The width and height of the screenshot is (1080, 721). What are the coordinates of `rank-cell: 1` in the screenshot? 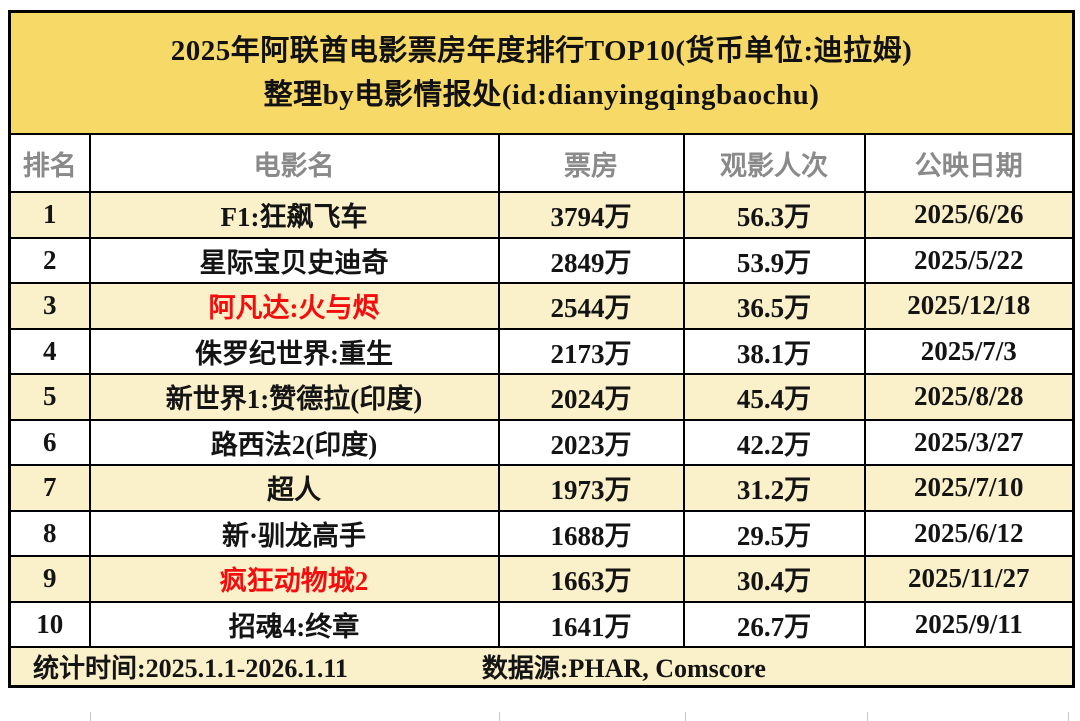 It's located at (49, 215).